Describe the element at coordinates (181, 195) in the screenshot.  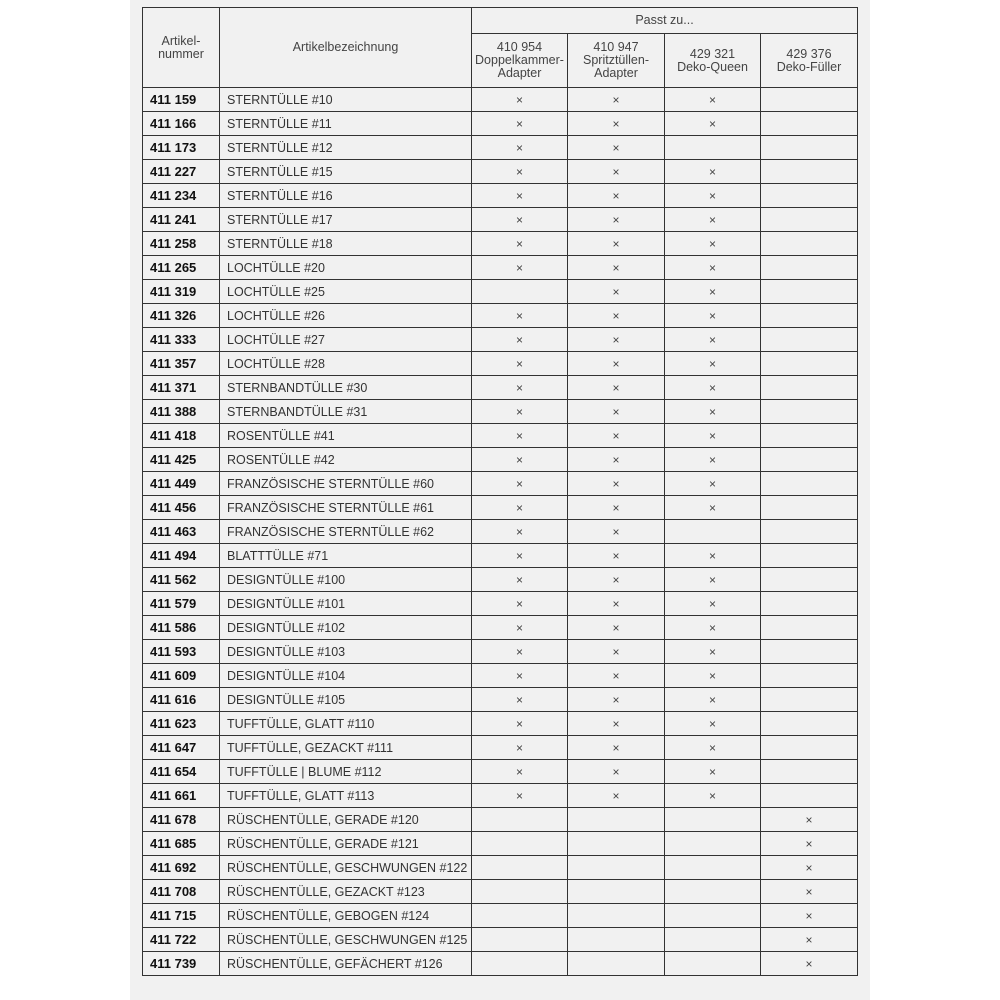
I see `article-number: 411 234` at that location.